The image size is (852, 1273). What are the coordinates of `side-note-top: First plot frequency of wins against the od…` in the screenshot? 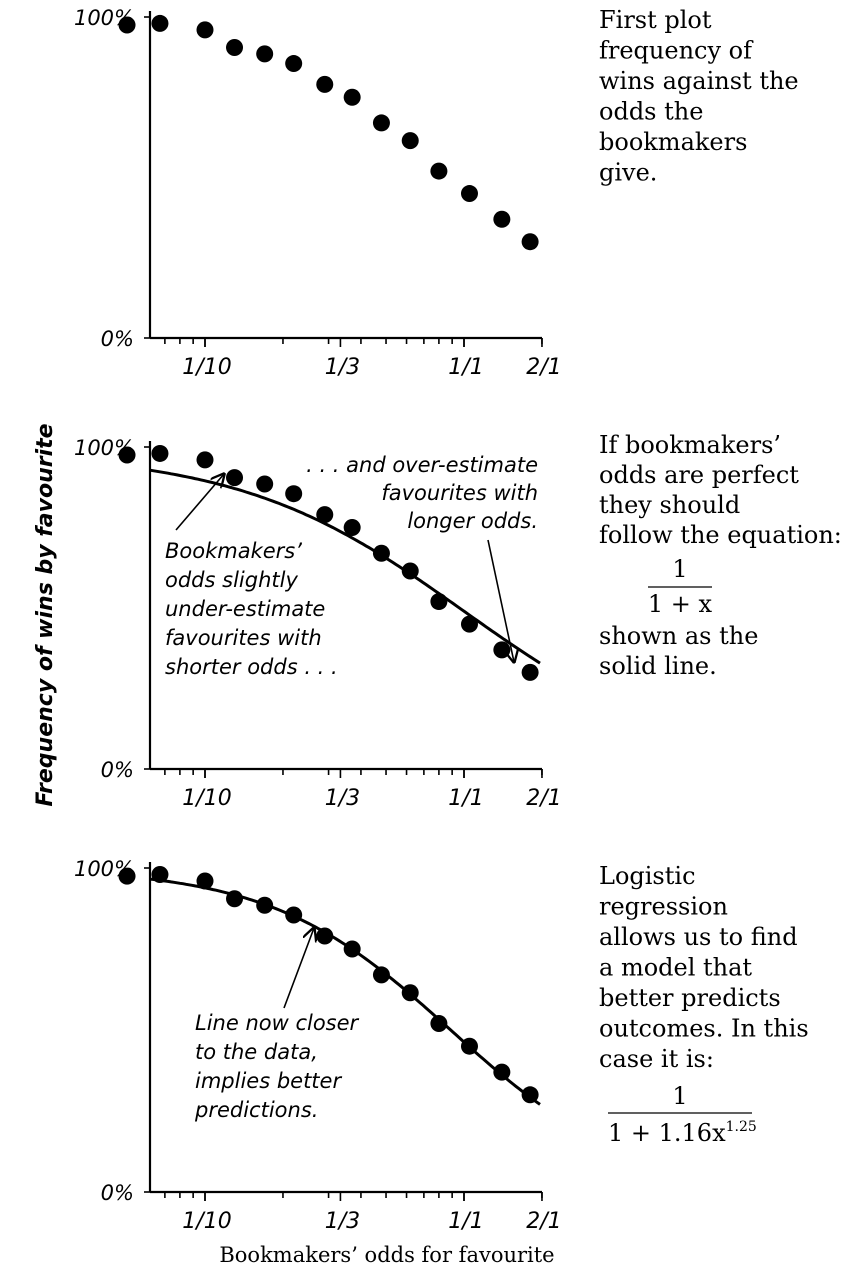 It's located at (699, 96).